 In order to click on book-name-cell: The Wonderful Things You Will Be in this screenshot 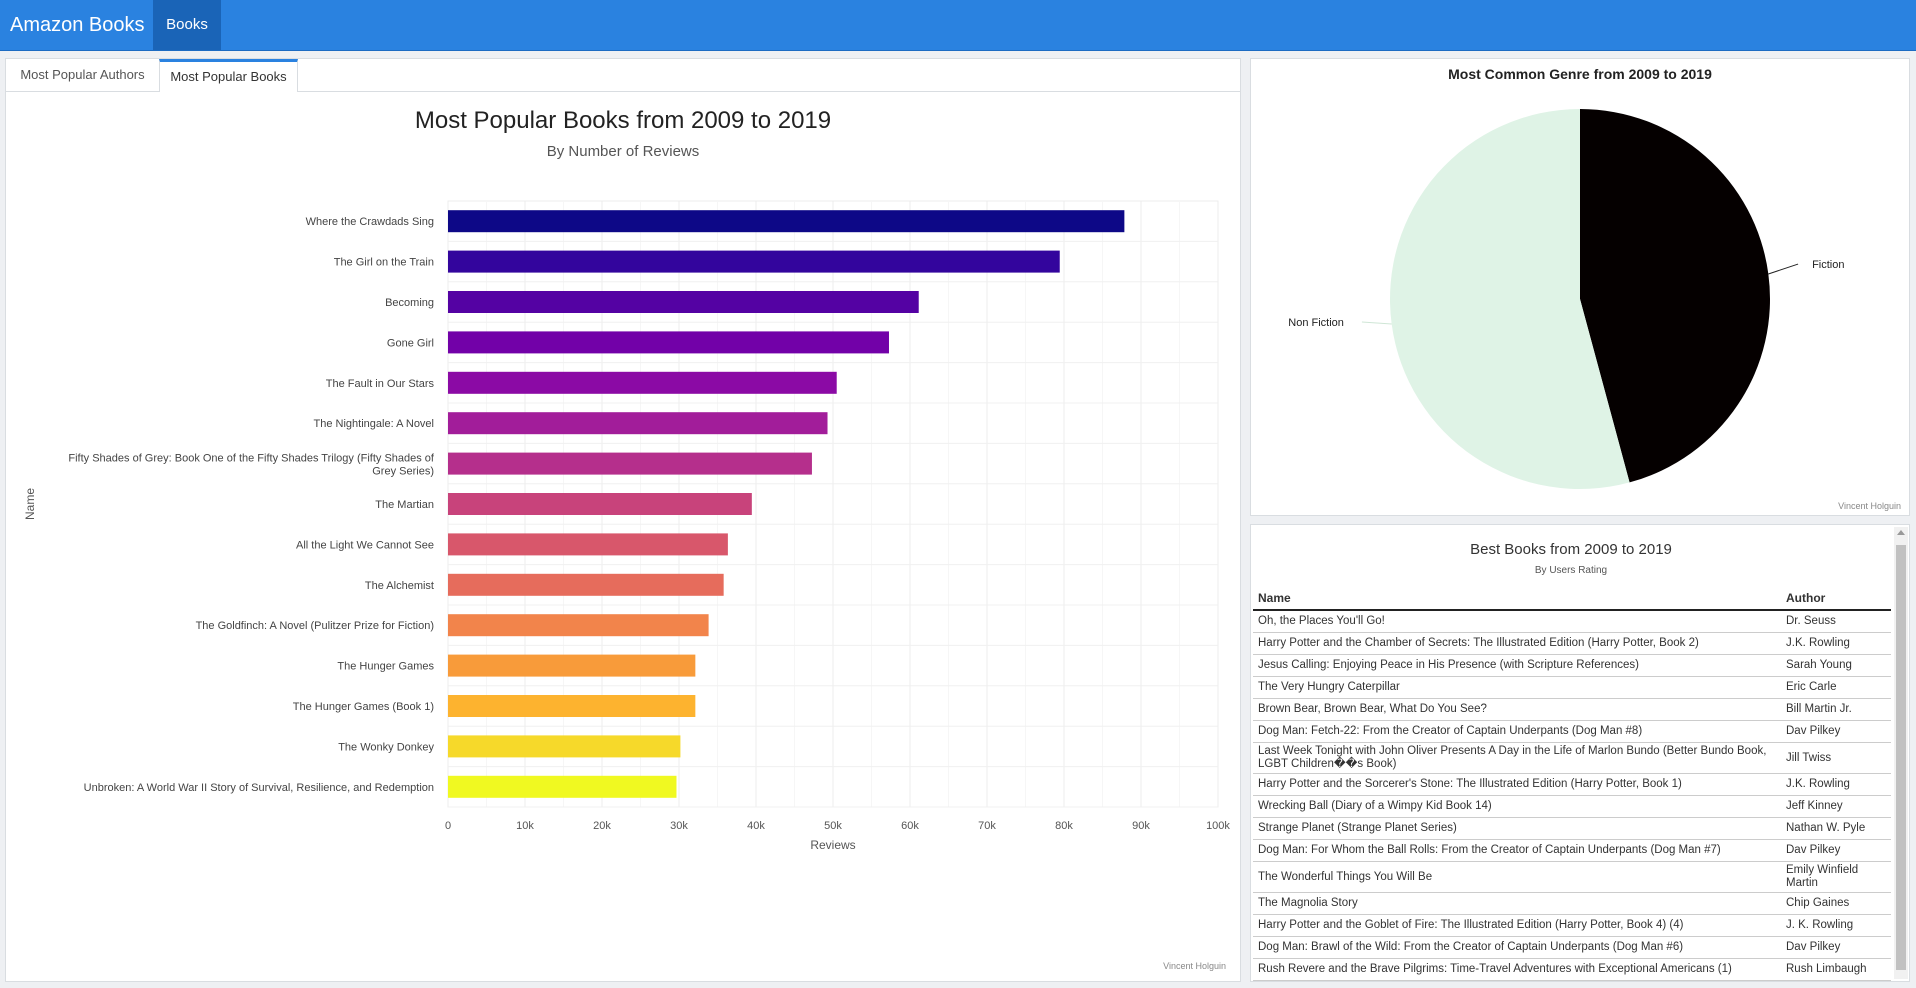, I will do `click(1517, 877)`.